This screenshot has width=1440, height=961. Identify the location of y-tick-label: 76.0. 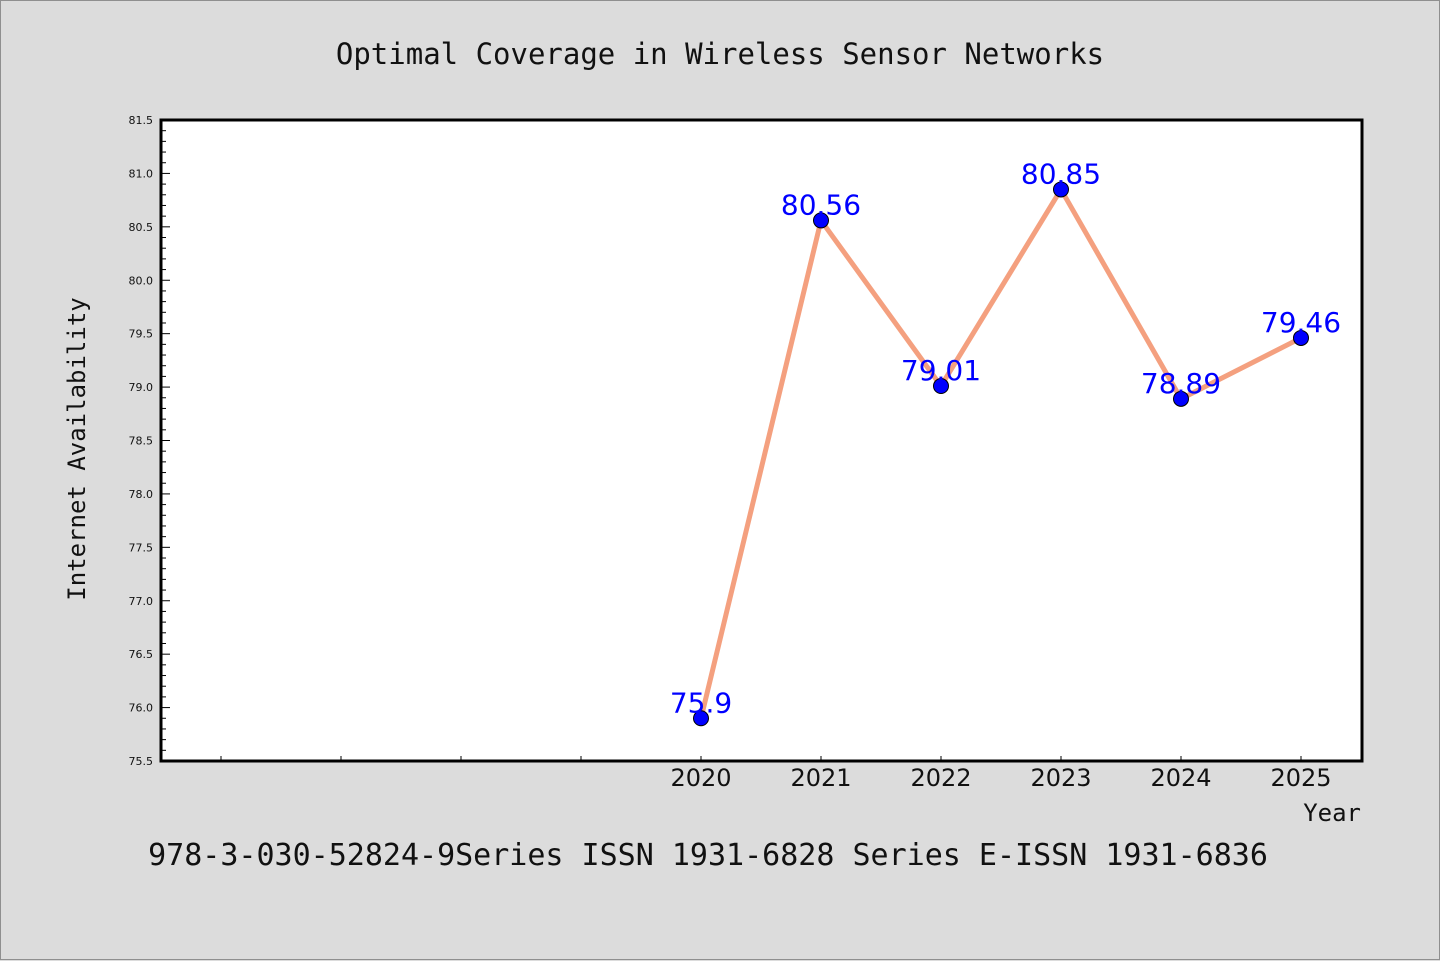
(141, 708).